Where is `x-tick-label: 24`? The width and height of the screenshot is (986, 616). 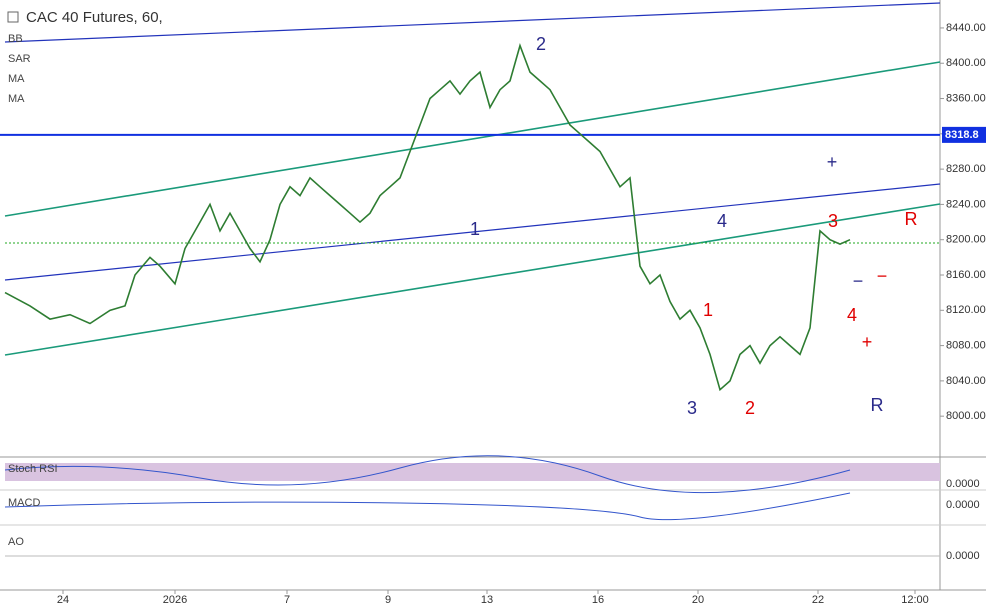
x-tick-label: 24 is located at coordinates (63, 600).